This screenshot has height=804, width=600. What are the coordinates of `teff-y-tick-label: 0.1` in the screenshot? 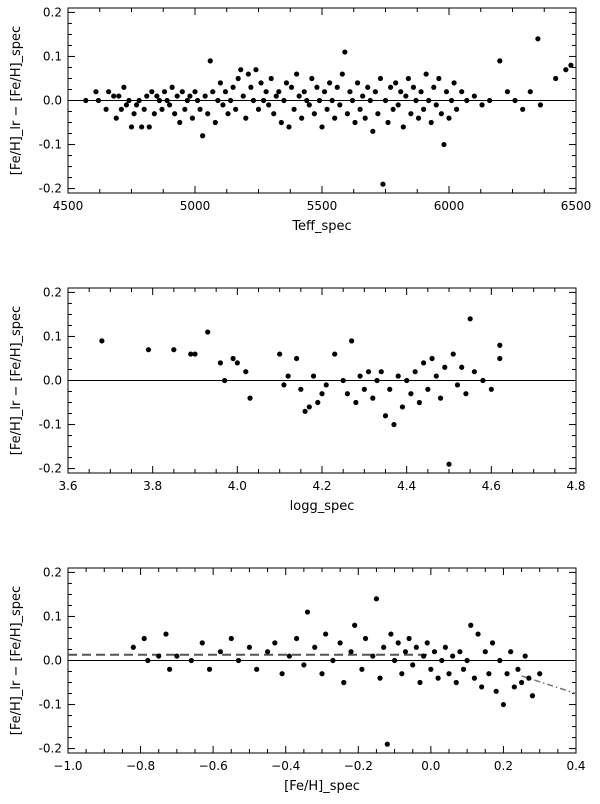 It's located at (52, 56).